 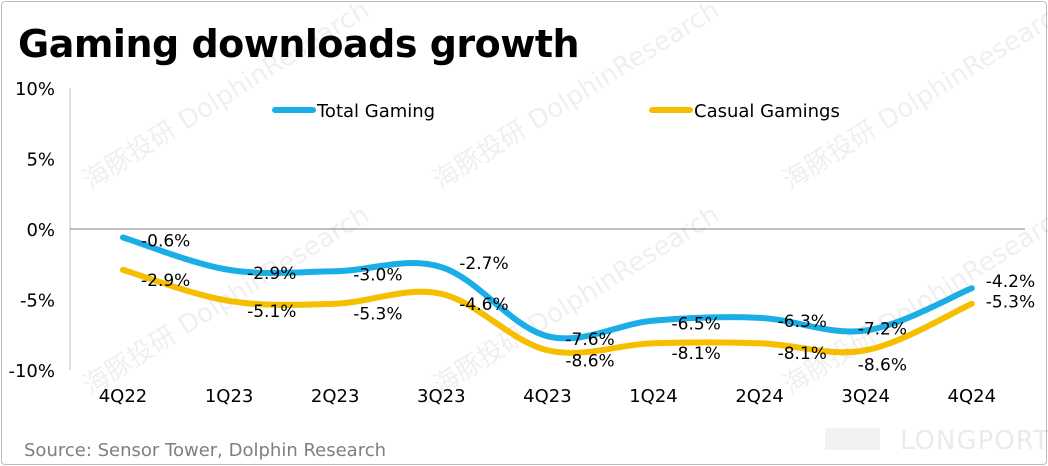 I want to click on x-tick-label: 3Q24, so click(x=865, y=396).